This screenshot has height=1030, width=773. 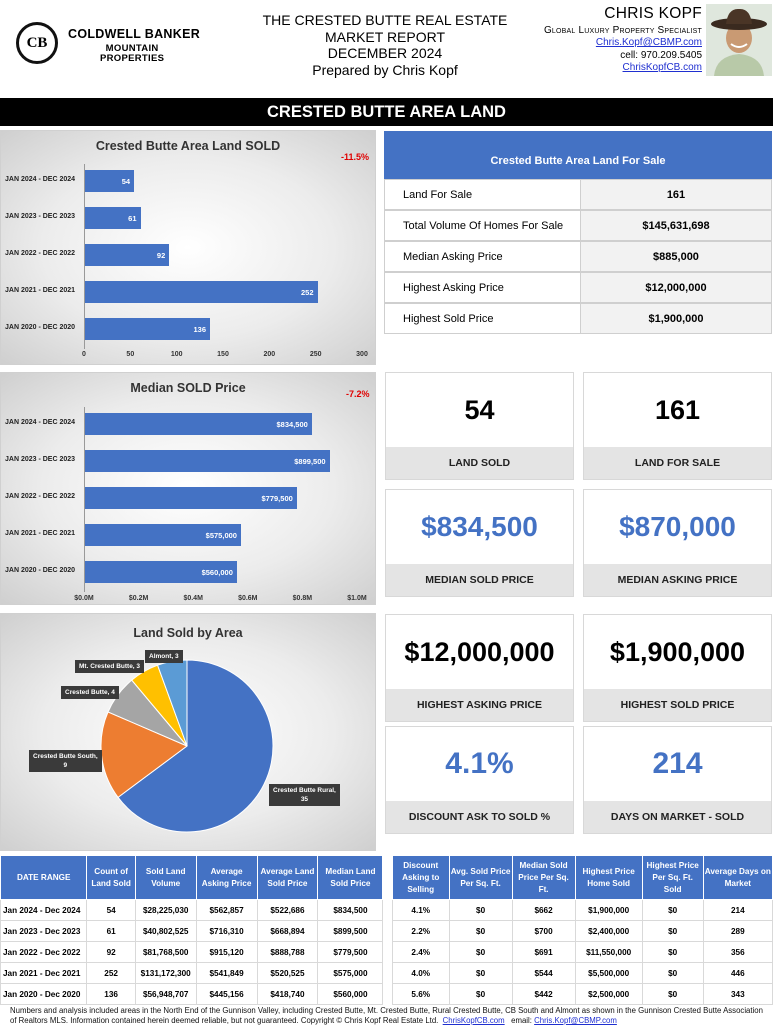 I want to click on agent-photo, so click(x=739, y=40).